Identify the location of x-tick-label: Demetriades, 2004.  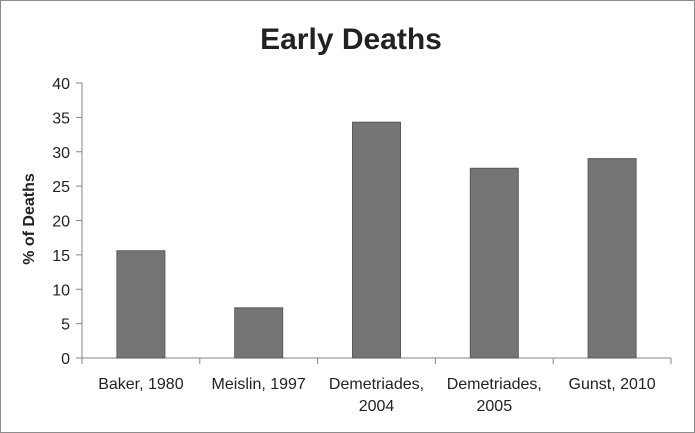
(376, 395).